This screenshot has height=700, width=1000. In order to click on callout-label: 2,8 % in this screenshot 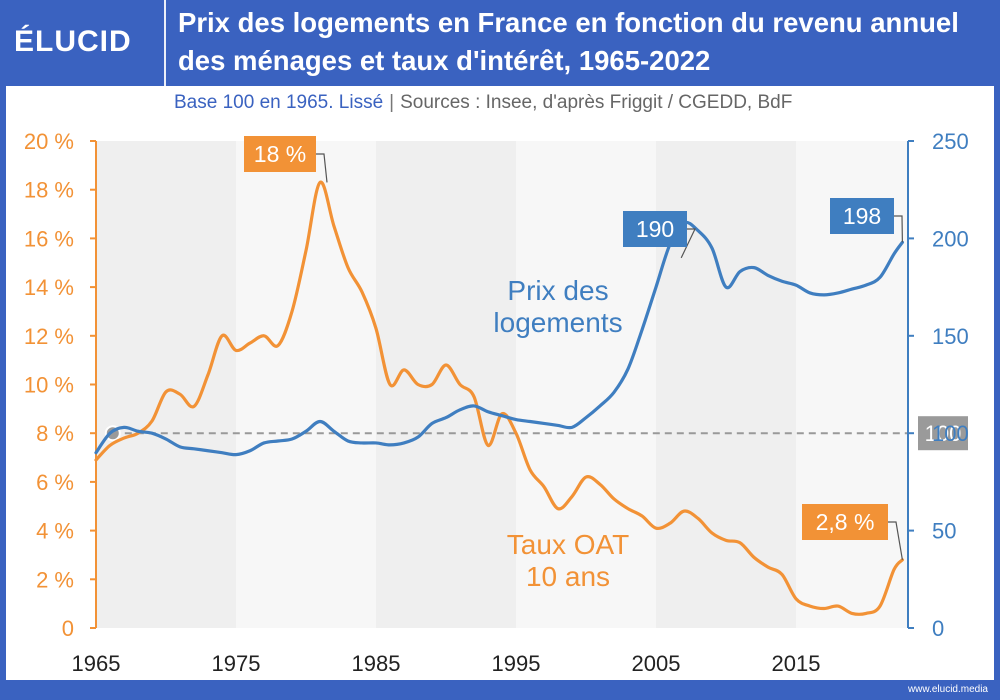, I will do `click(845, 522)`.